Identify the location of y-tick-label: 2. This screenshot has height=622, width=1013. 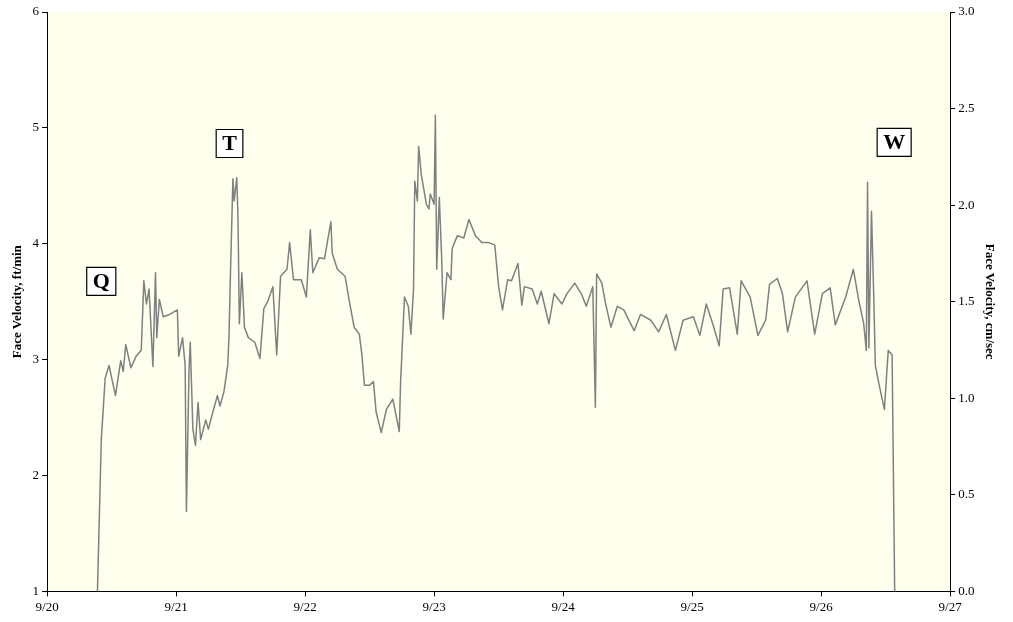
(36, 474).